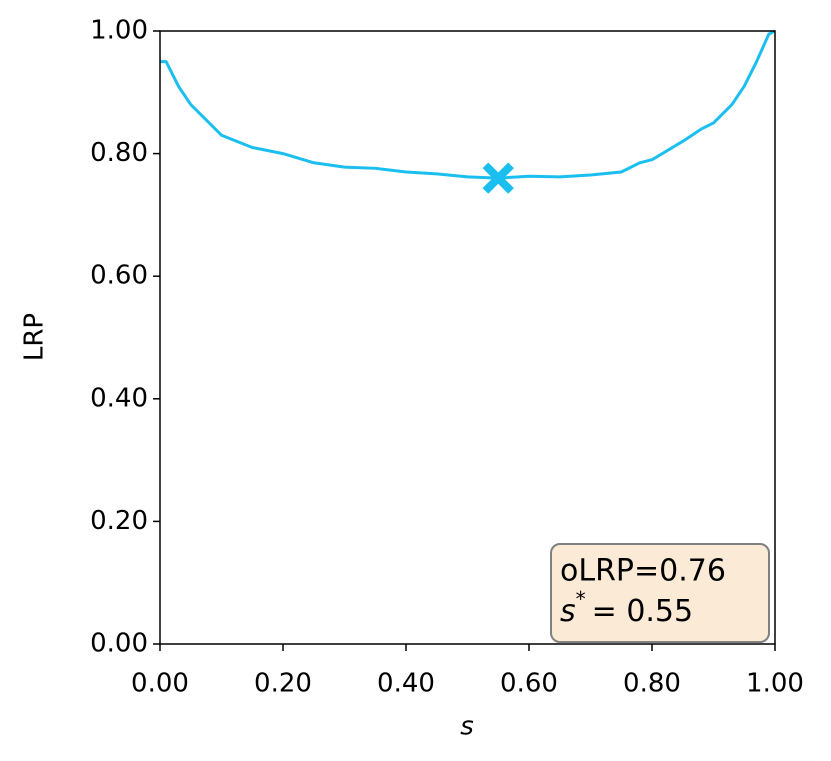 This screenshot has height=761, width=831. What do you see at coordinates (498, 178) in the screenshot?
I see `optimum-marker` at bounding box center [498, 178].